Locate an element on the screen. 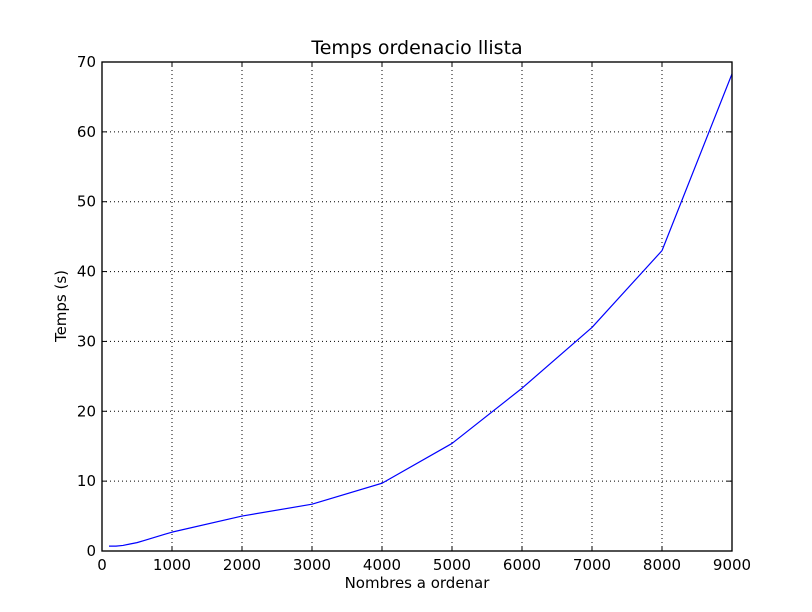  x-tick-label: 9000 is located at coordinates (732, 565).